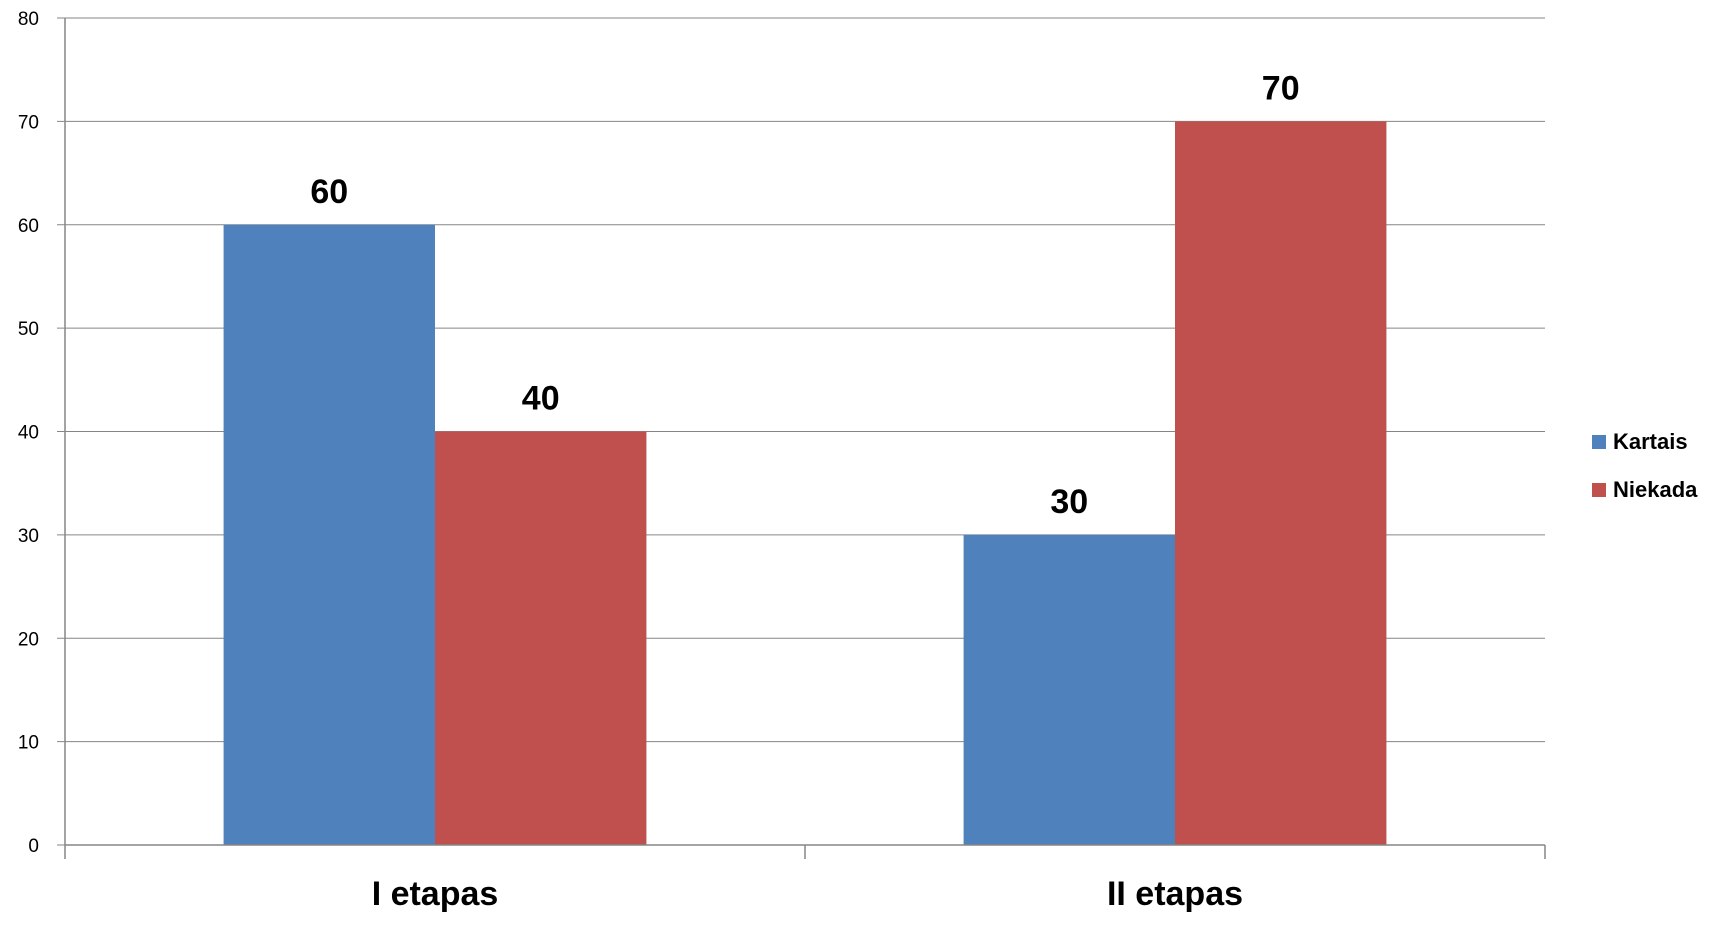  What do you see at coordinates (1069, 502) in the screenshot?
I see `data-label: 30` at bounding box center [1069, 502].